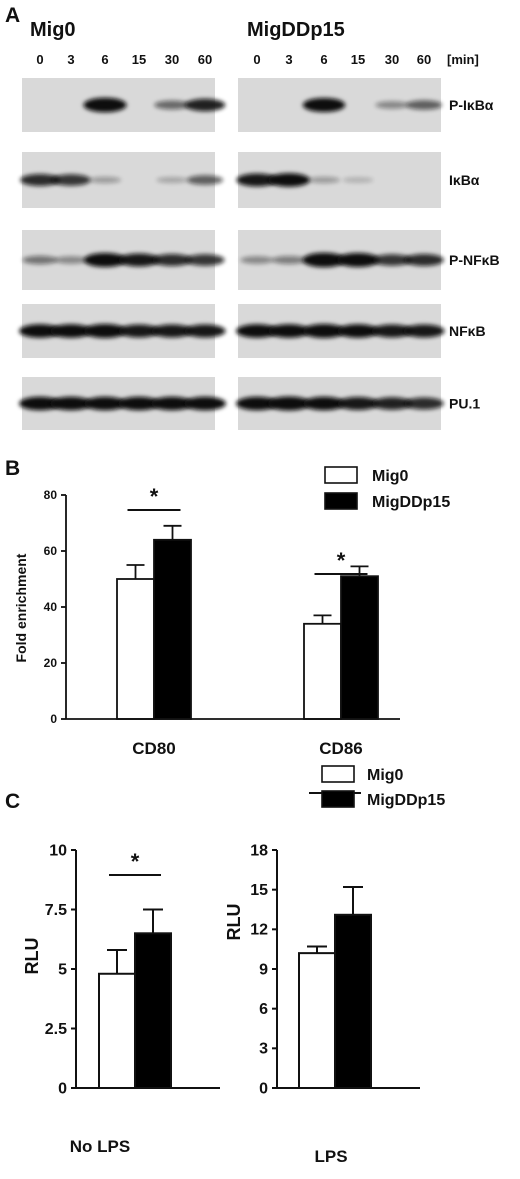 This screenshot has height=1179, width=520. What do you see at coordinates (463, 59) in the screenshot?
I see `time-unit-label: [min]` at bounding box center [463, 59].